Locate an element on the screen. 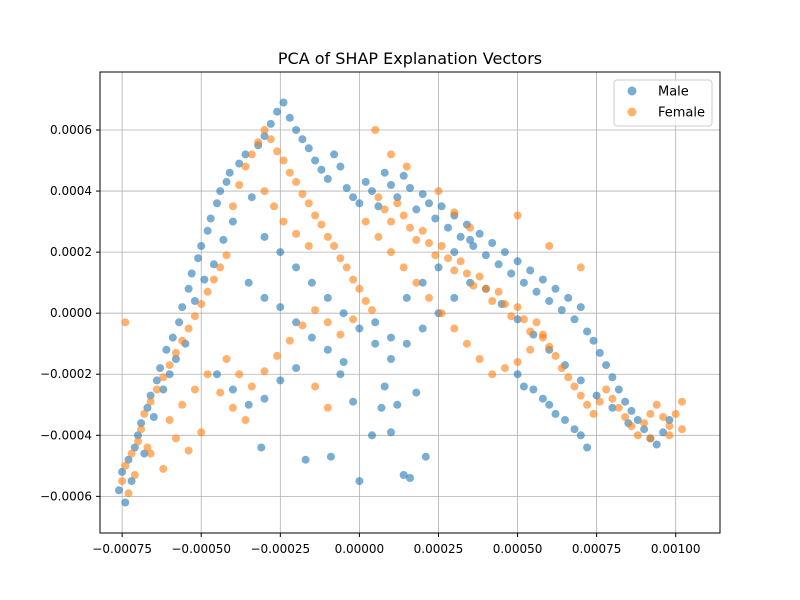  legend-marker-female is located at coordinates (632, 112).